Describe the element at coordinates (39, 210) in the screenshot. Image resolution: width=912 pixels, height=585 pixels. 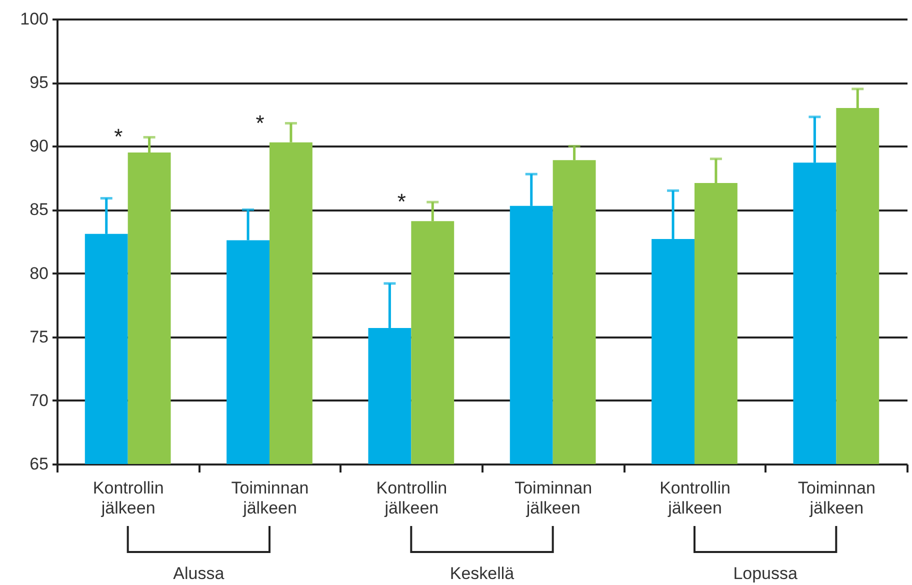
I see `y-tick-label: 85` at that location.